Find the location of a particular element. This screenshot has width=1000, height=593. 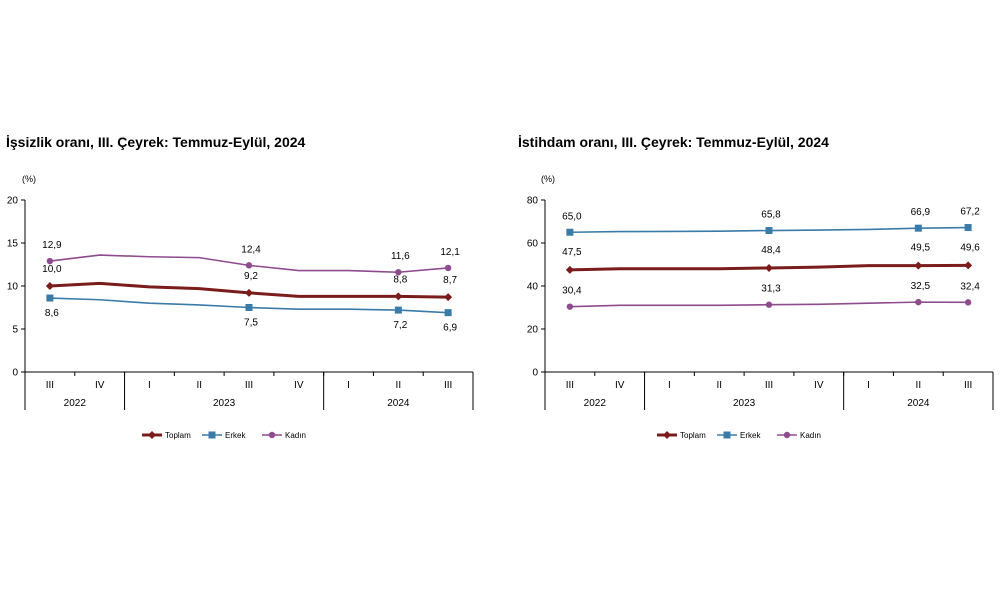

legend-marker-toplam is located at coordinates (667, 435).